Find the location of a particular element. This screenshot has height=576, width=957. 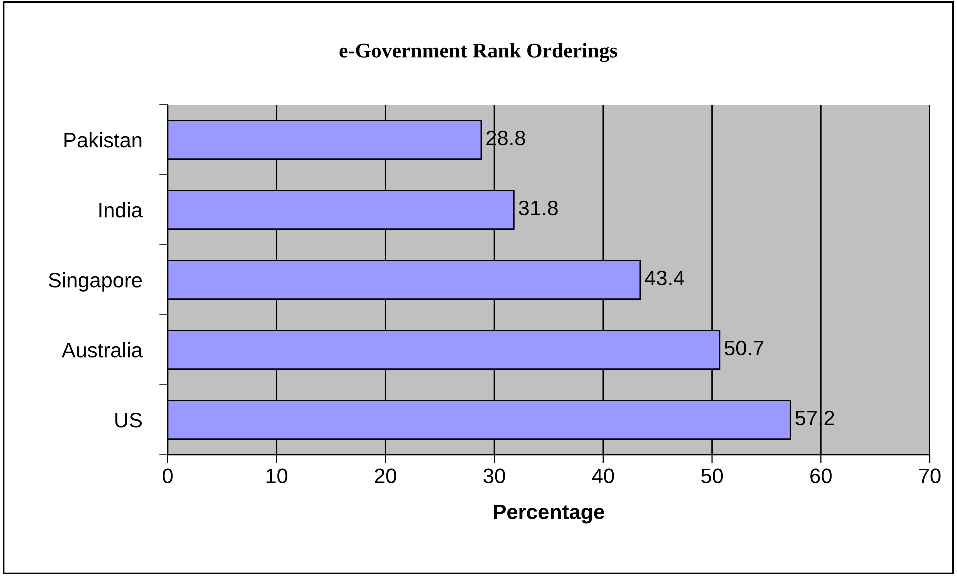

chart-title: e-Government Rank Orderings is located at coordinates (479, 52).